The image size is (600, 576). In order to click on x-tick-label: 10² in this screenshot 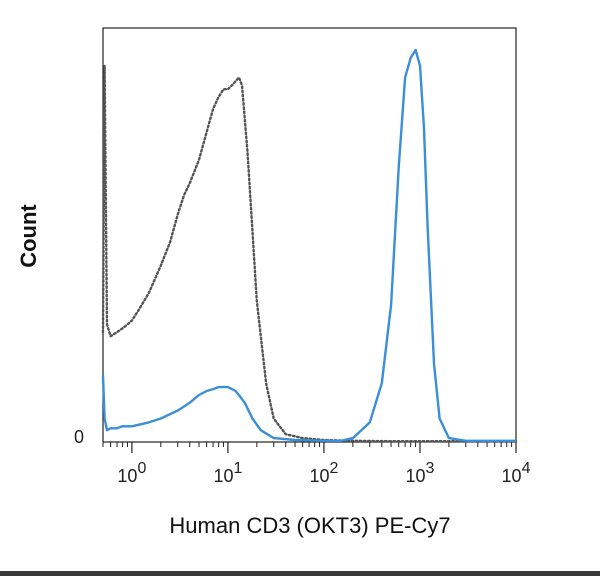, I will do `click(323, 473)`.